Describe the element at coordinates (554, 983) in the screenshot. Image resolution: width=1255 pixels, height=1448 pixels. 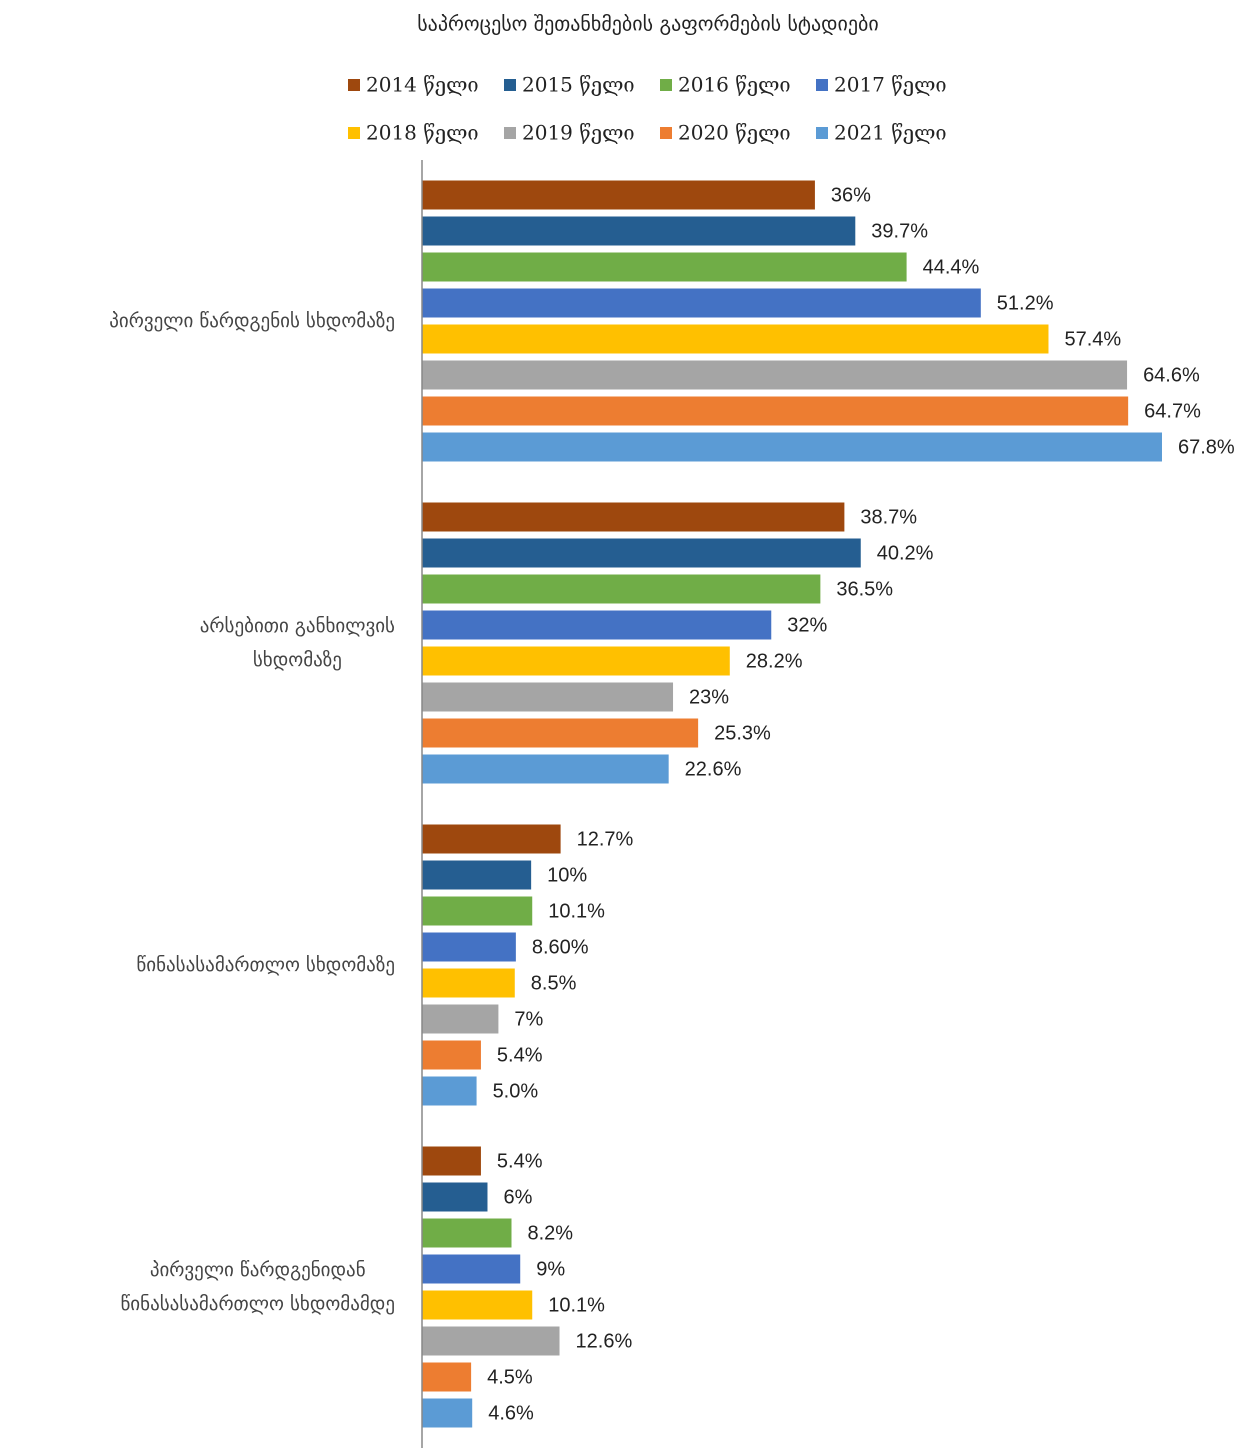
I see `value-label: 8.5%` at that location.